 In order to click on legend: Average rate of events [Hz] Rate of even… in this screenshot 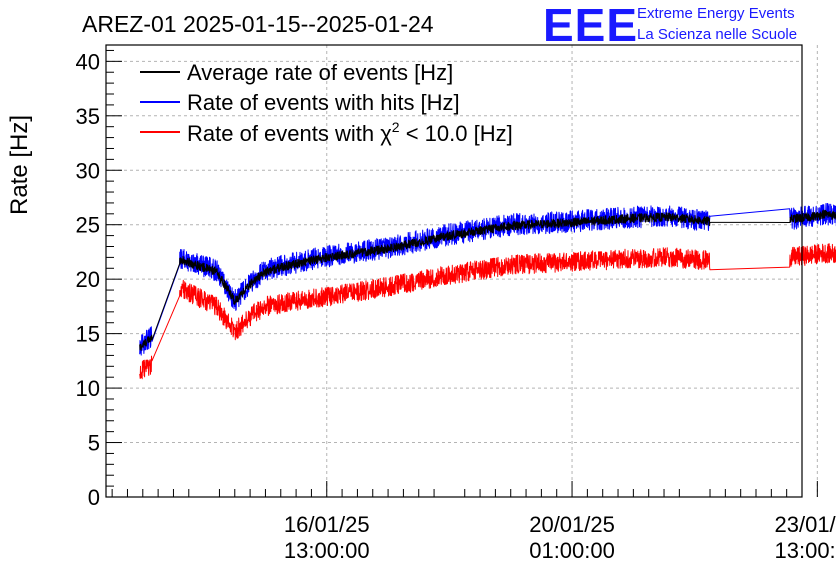, I will do `click(326, 103)`.